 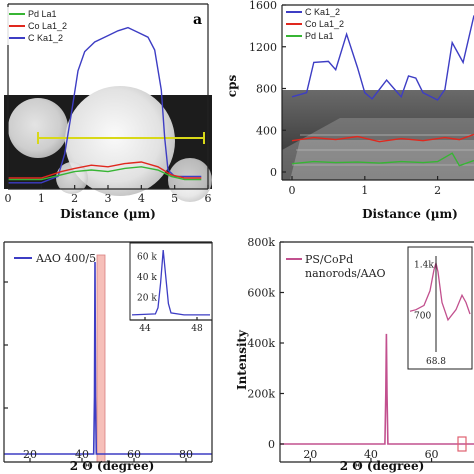 What do you see at coordinates (382, 58) in the screenshot?
I see `series-b-blue-line` at bounding box center [382, 58].